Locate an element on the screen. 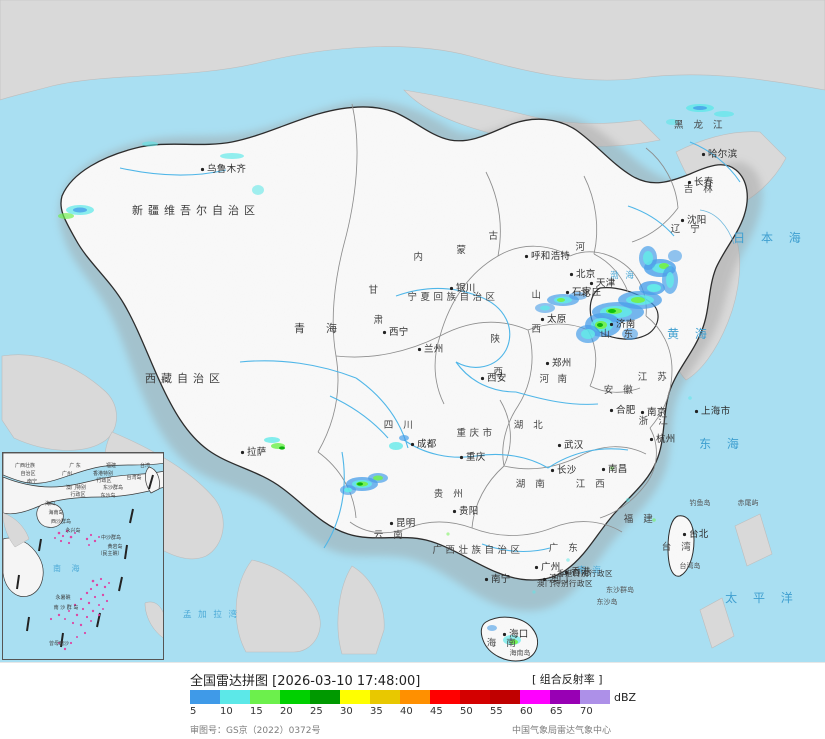  inset-label: 海南岛 is located at coordinates (55, 512).